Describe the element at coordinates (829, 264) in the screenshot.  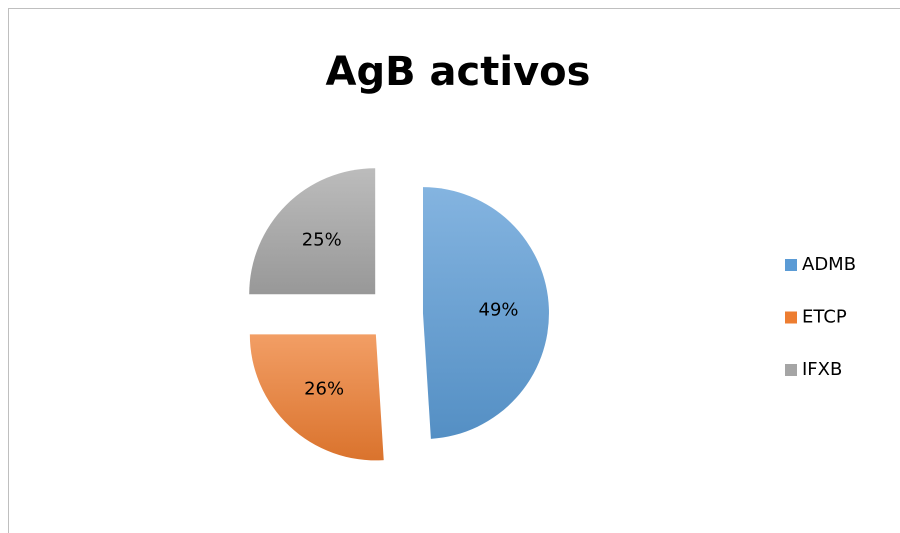
I see `legend-label: ADMB` at that location.